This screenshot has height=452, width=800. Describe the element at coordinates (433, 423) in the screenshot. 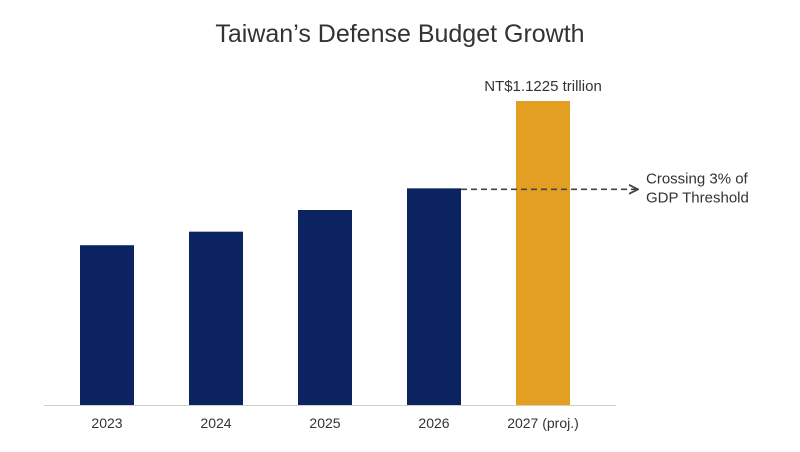

I see `x-tick-label: 2026` at that location.